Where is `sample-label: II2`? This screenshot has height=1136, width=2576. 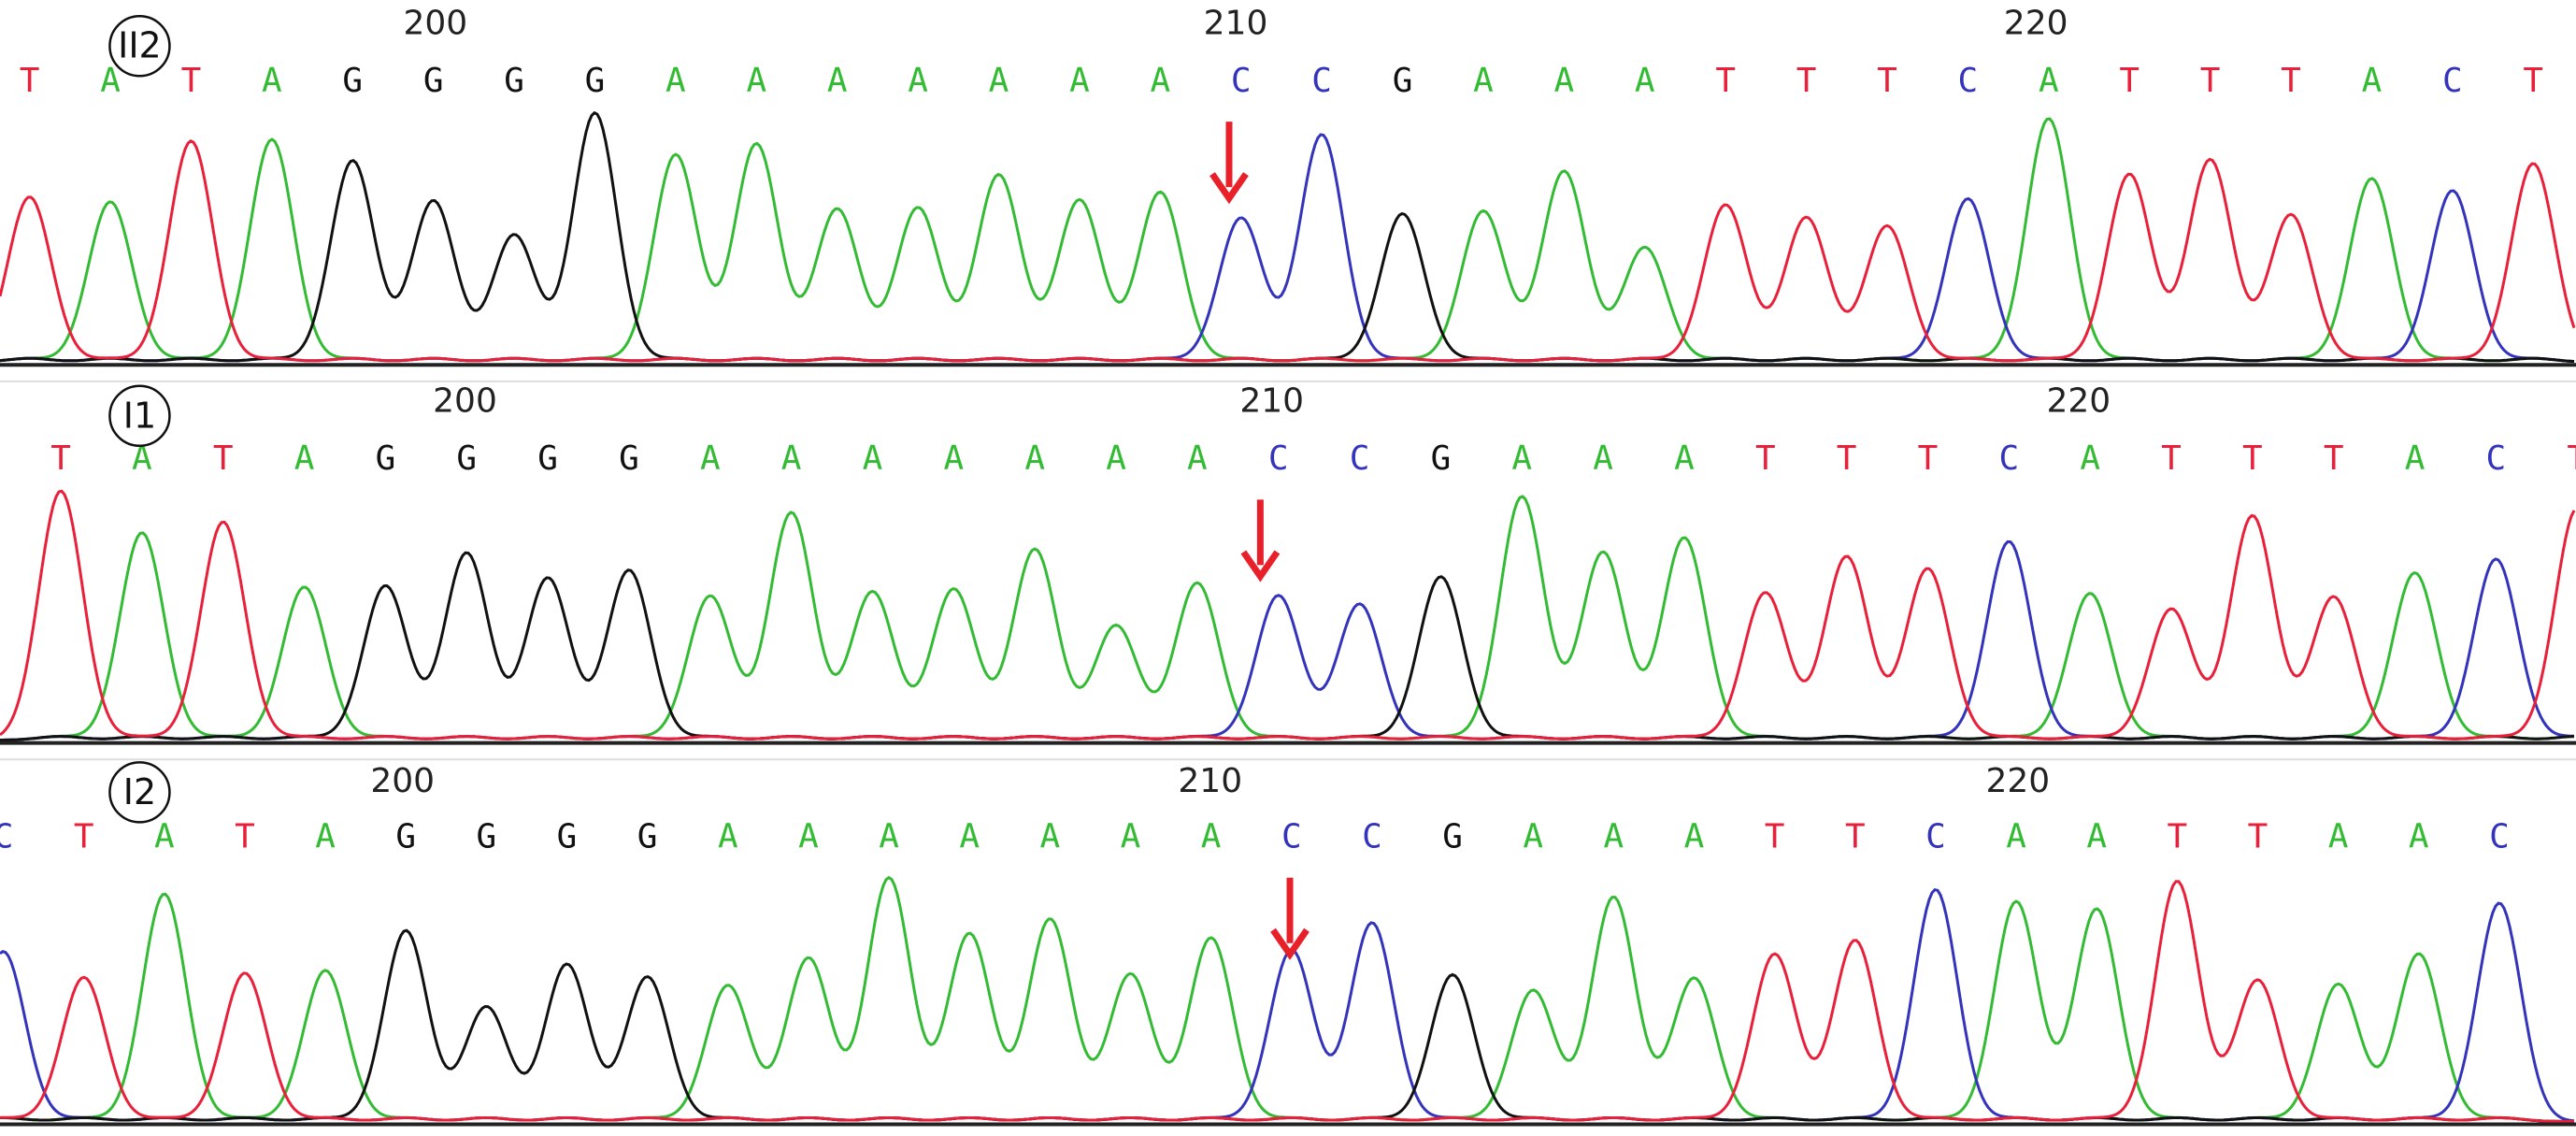 sample-label: II2 is located at coordinates (140, 45).